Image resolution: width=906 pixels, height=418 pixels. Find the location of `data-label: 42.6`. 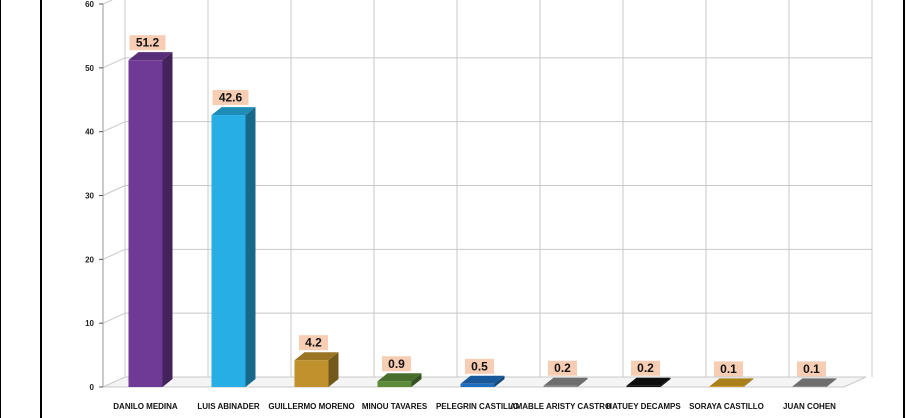

data-label: 42.6 is located at coordinates (231, 98).